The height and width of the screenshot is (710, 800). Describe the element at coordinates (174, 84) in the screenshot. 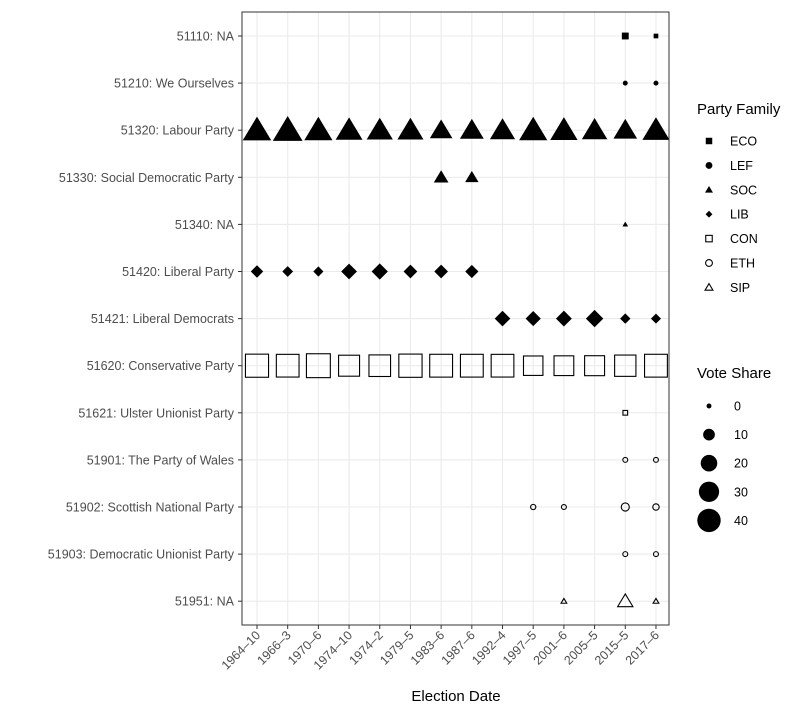

I see `y-tick-label: 51210: We Ourselves` at that location.